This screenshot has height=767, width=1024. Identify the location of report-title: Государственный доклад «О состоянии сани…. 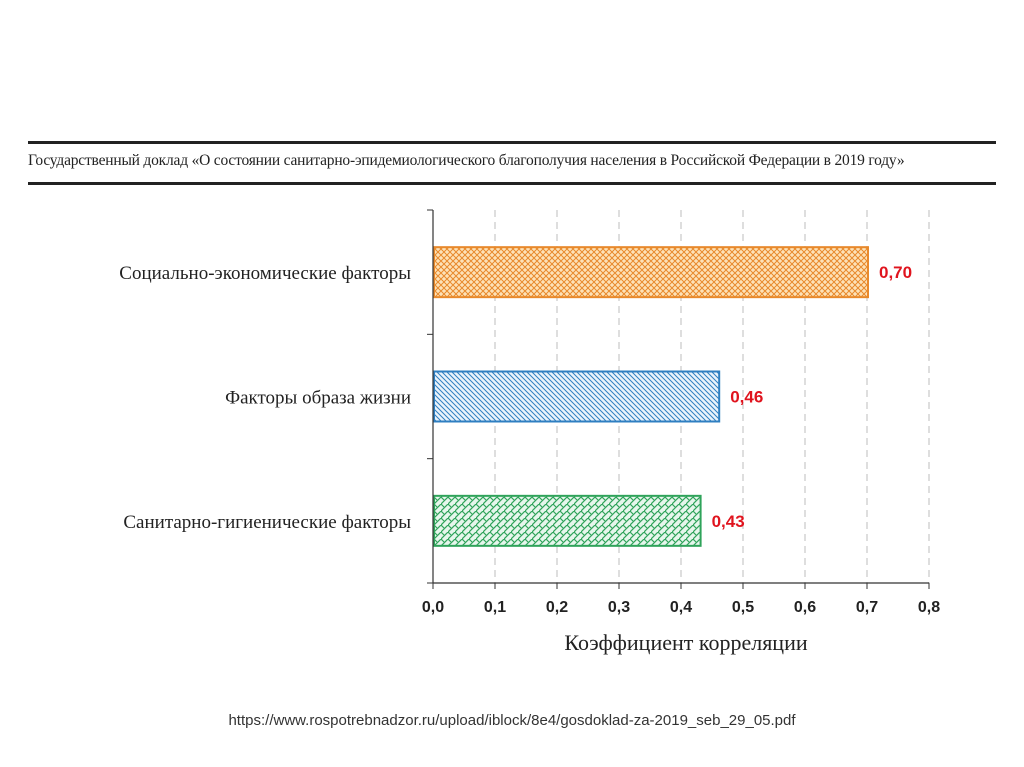
(466, 160).